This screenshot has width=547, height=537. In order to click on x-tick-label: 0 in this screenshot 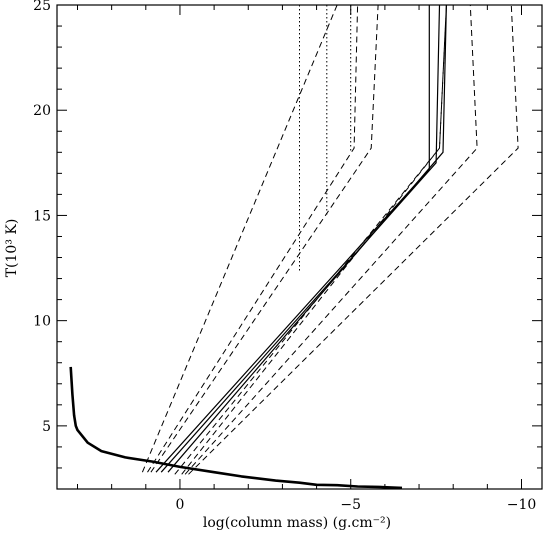, I will do `click(179, 505)`.